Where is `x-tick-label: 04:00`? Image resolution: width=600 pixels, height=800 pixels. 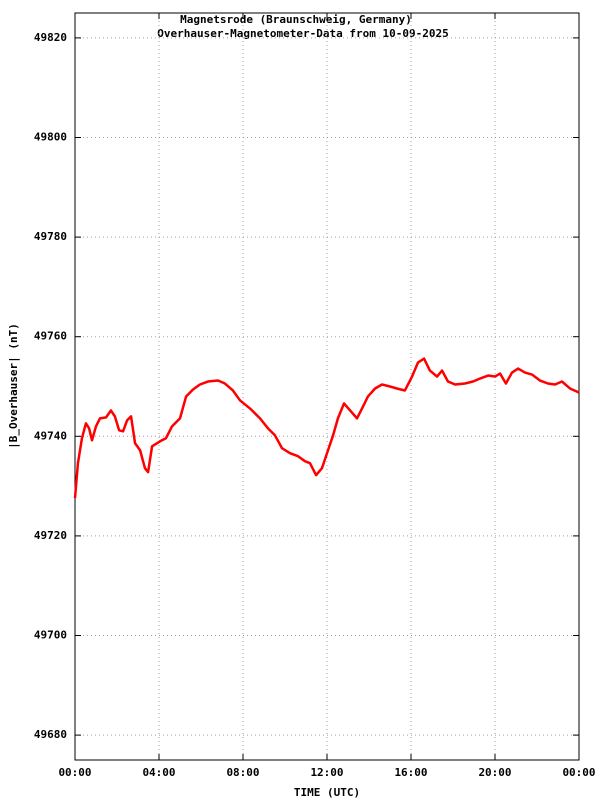
x-tick-label: 04:00 is located at coordinates (158, 772).